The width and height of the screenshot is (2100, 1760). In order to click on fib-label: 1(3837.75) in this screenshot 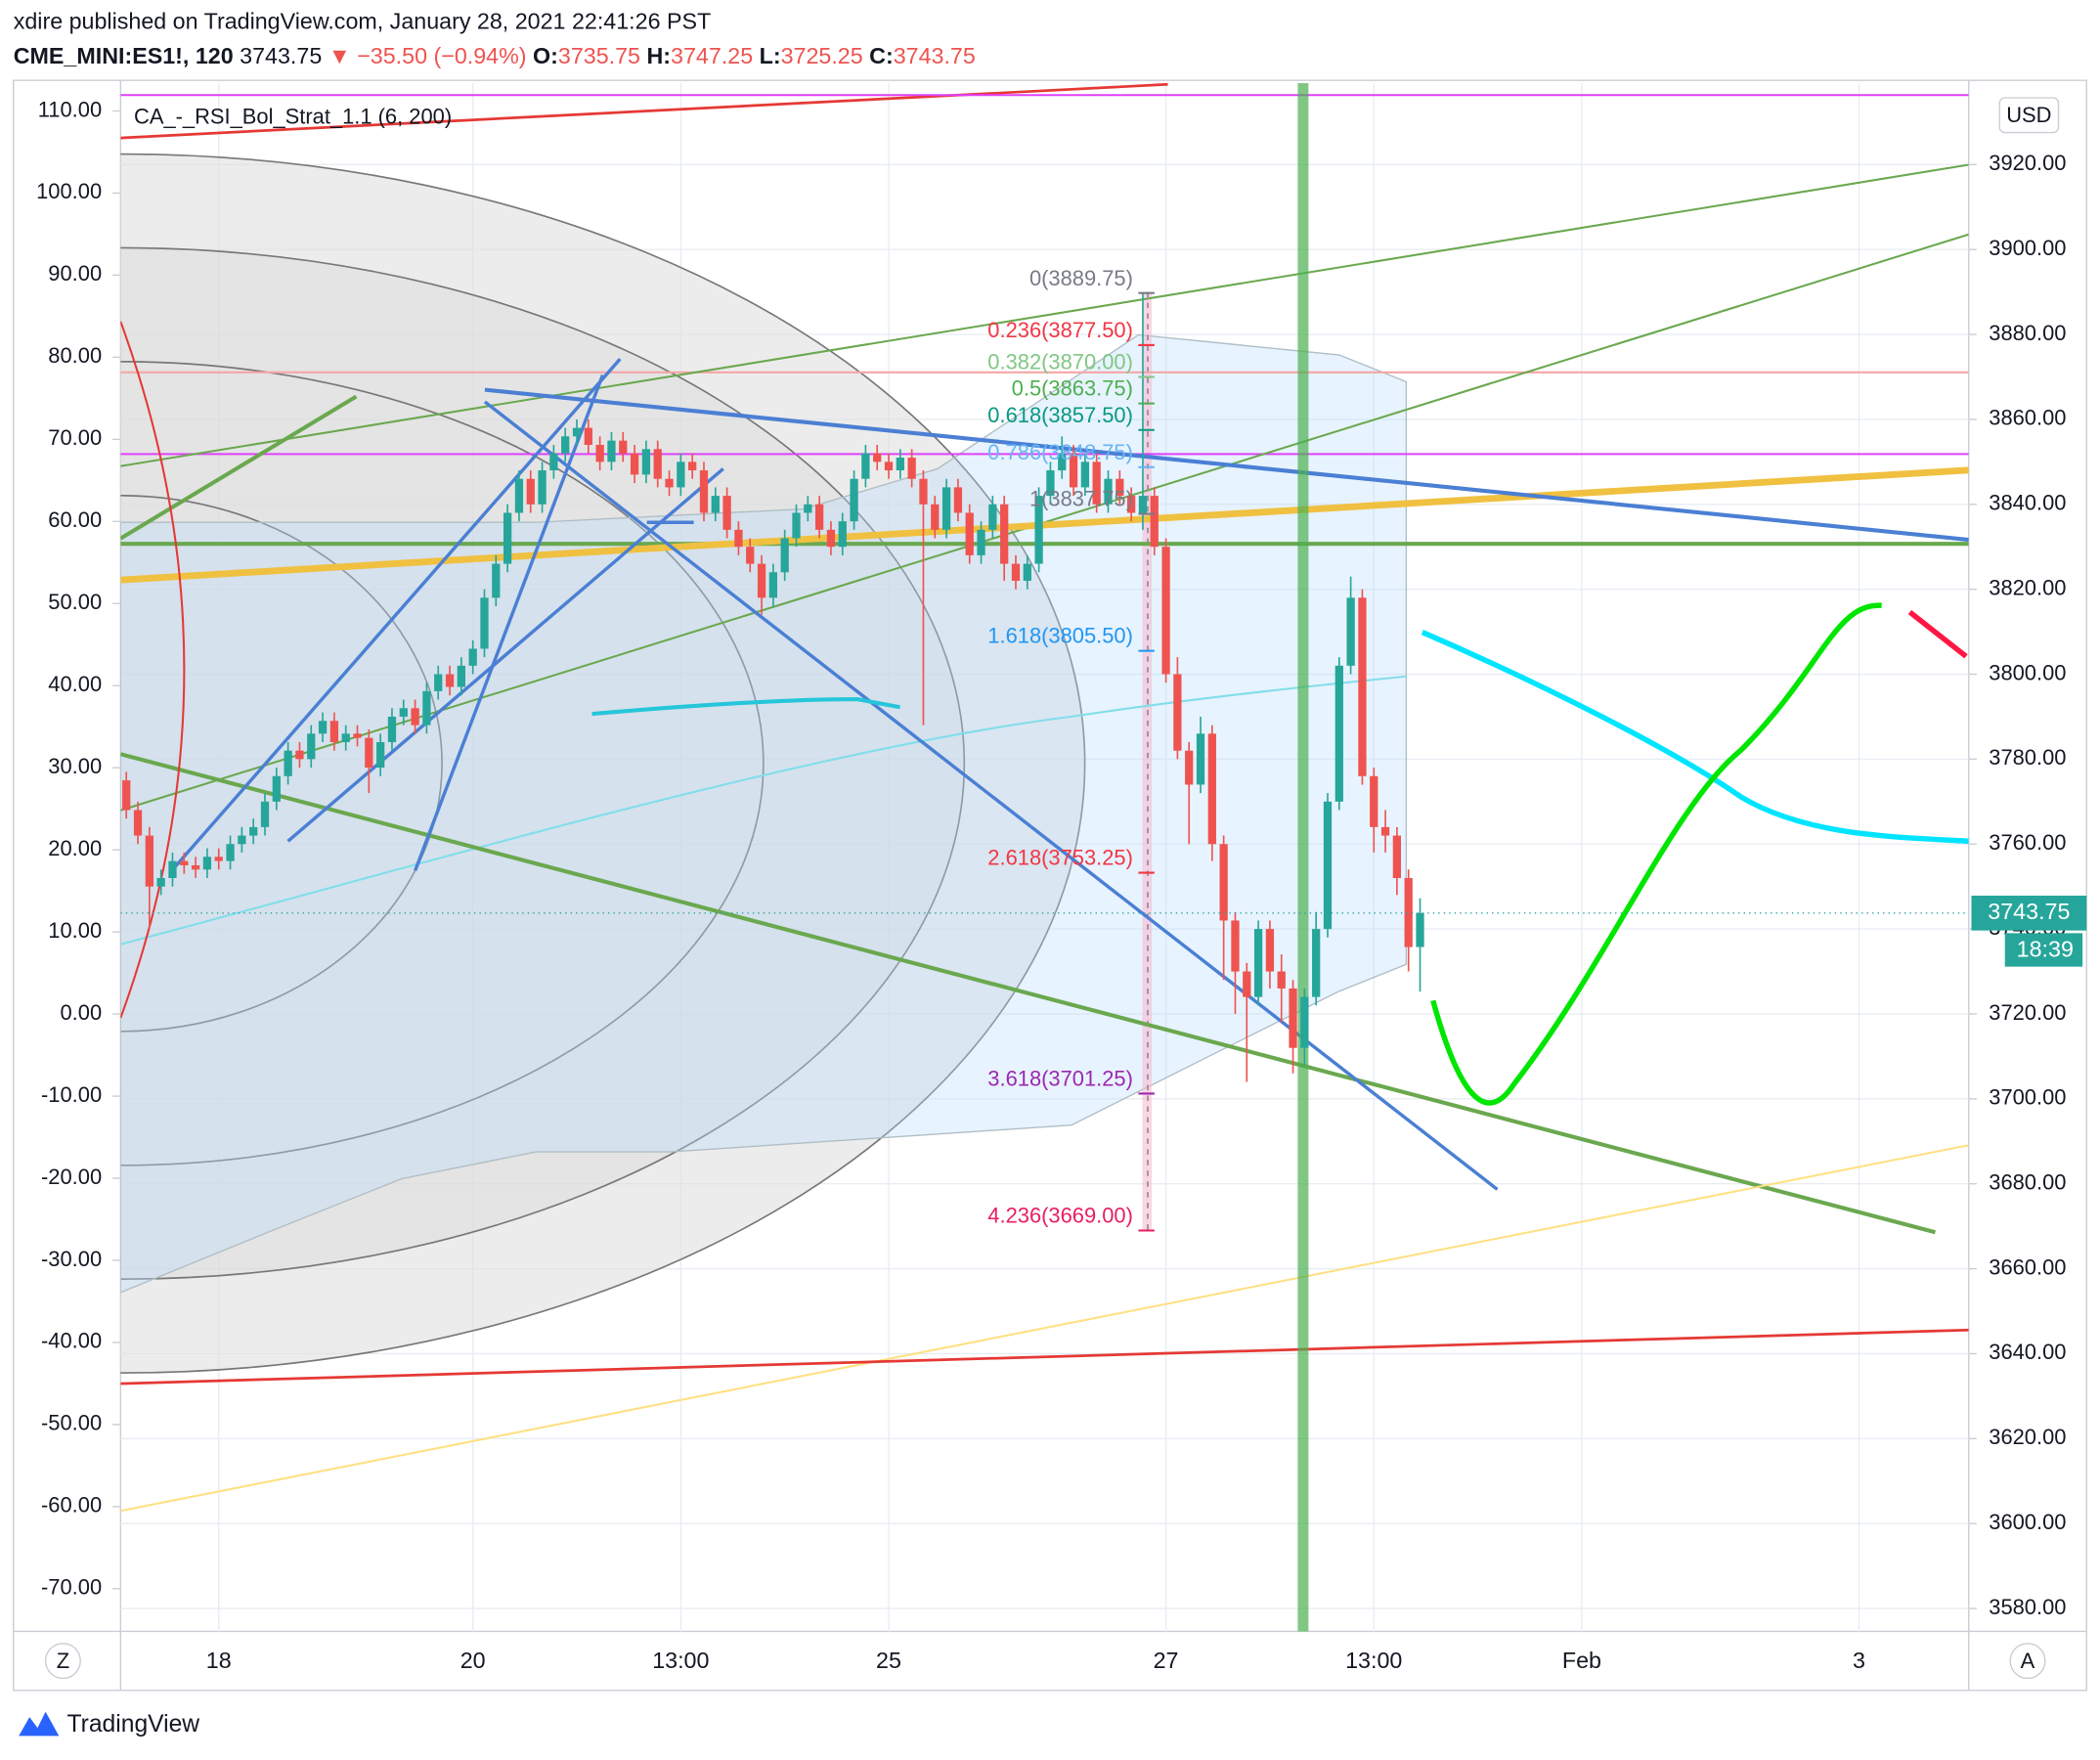, I will do `click(1081, 499)`.